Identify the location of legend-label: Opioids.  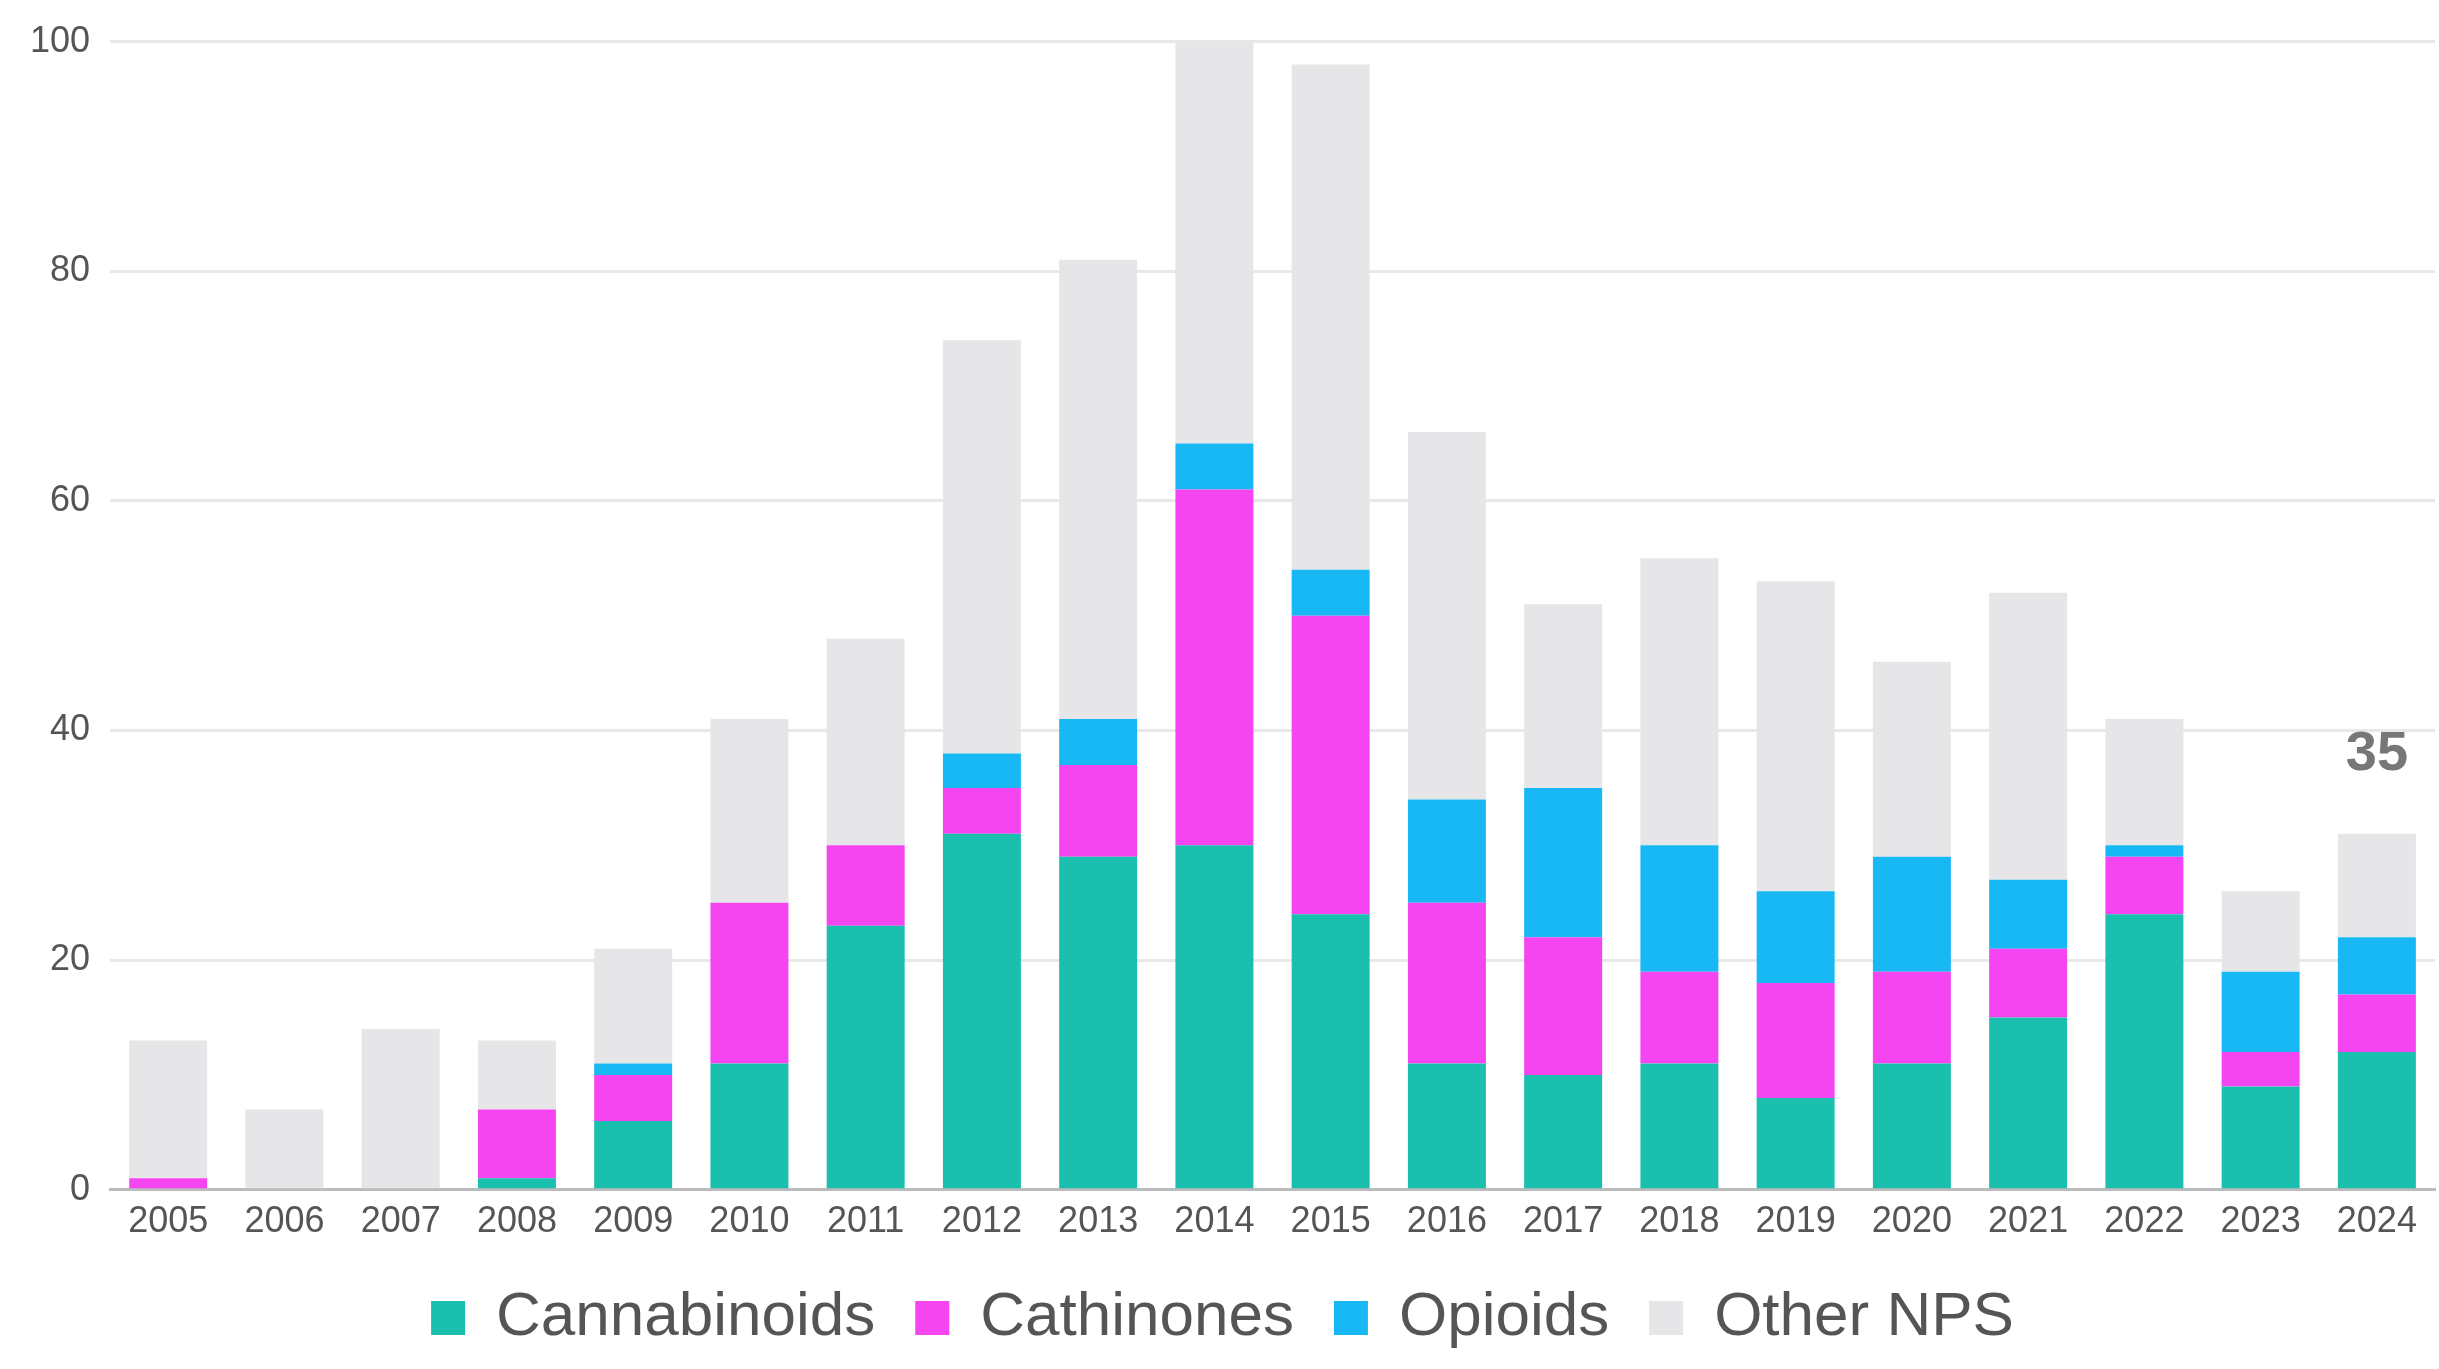
(1504, 1314).